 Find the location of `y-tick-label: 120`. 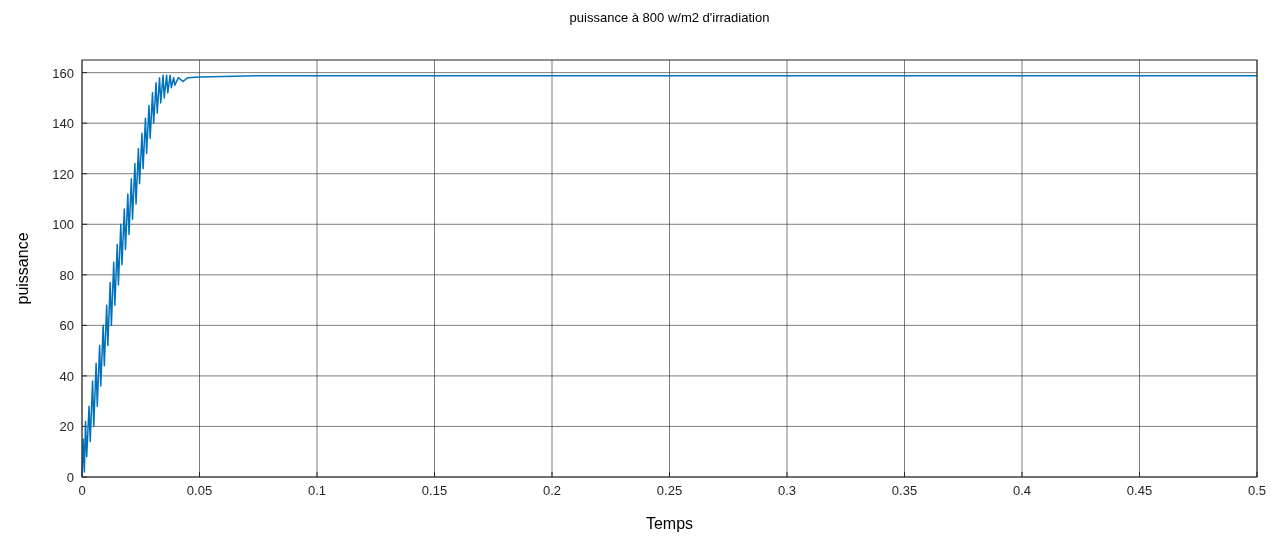

y-tick-label: 120 is located at coordinates (63, 174).